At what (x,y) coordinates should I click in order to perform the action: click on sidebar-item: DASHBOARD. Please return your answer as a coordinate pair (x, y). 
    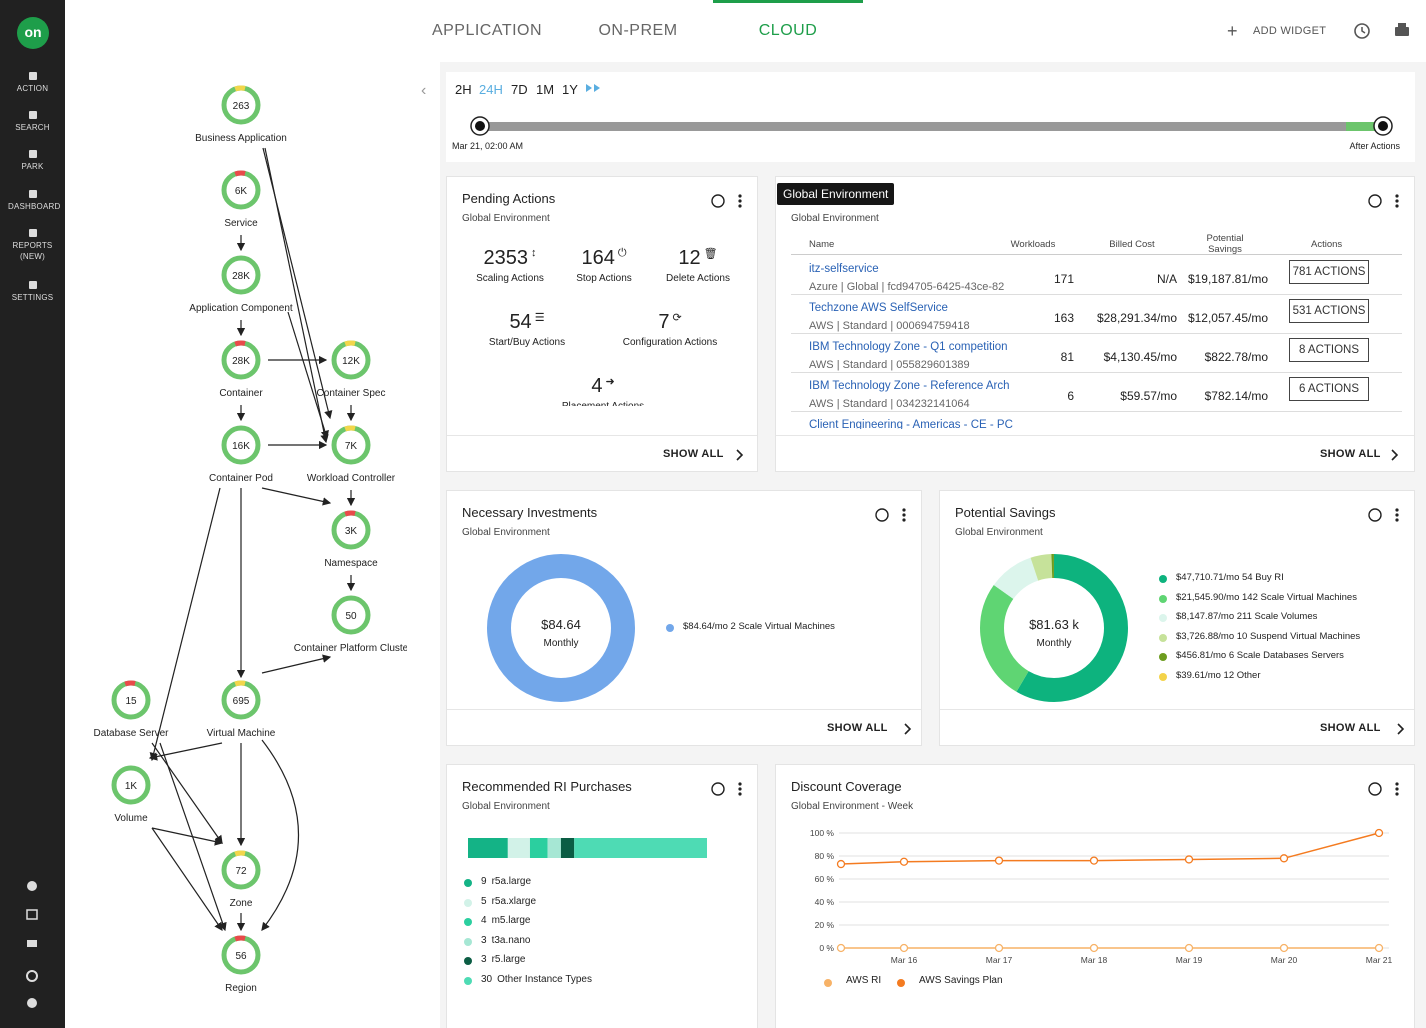
    Looking at the image, I should click on (34, 201).